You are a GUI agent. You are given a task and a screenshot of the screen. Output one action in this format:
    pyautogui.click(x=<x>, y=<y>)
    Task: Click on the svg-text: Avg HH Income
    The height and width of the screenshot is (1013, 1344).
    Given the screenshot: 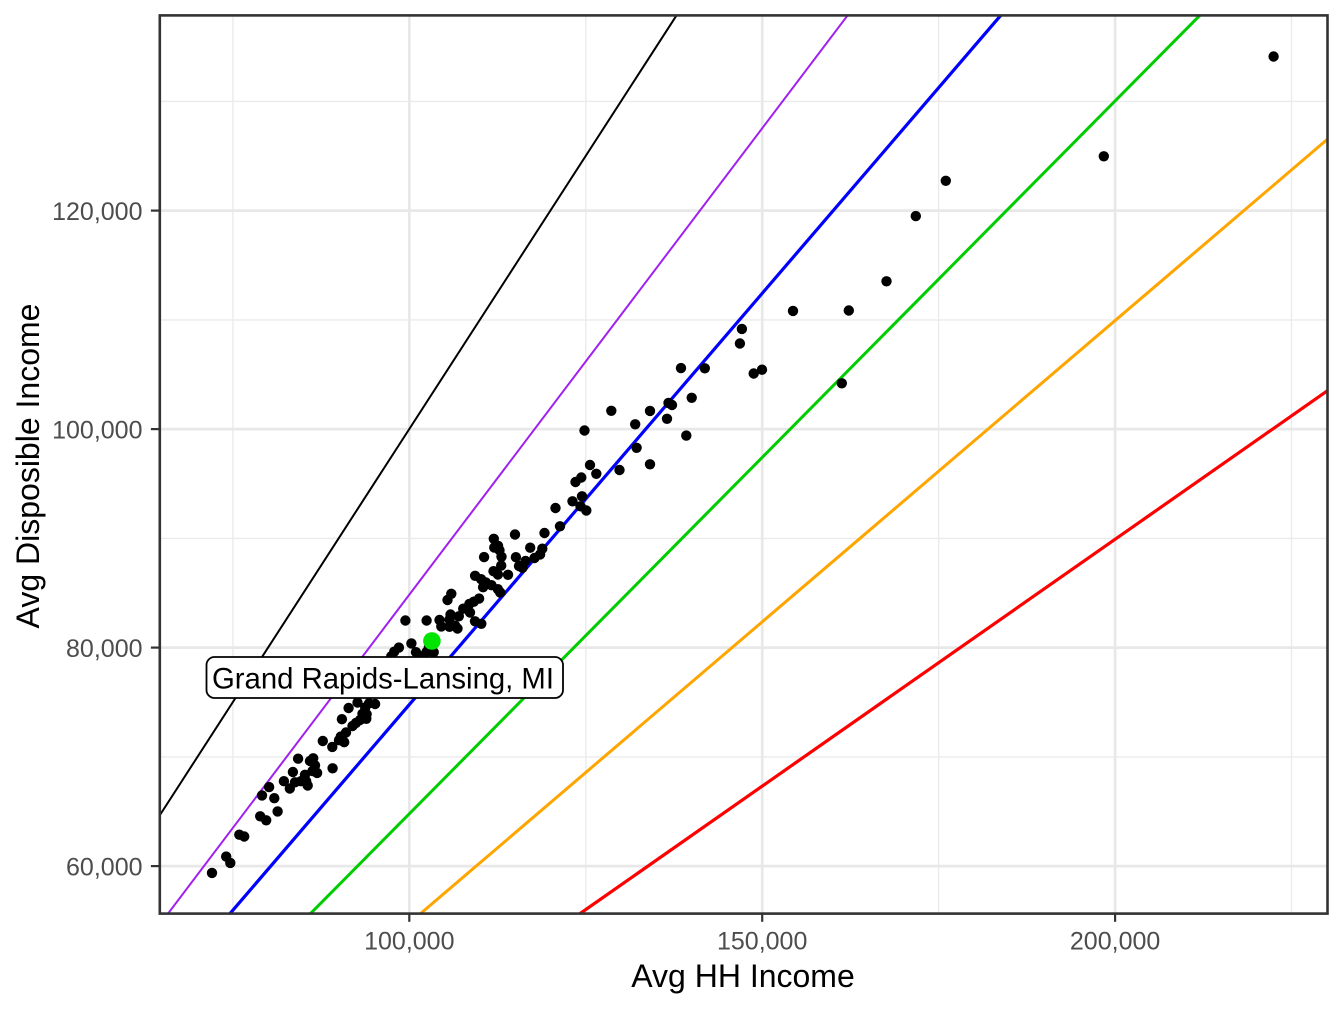 What is the action you would take?
    pyautogui.click(x=743, y=976)
    